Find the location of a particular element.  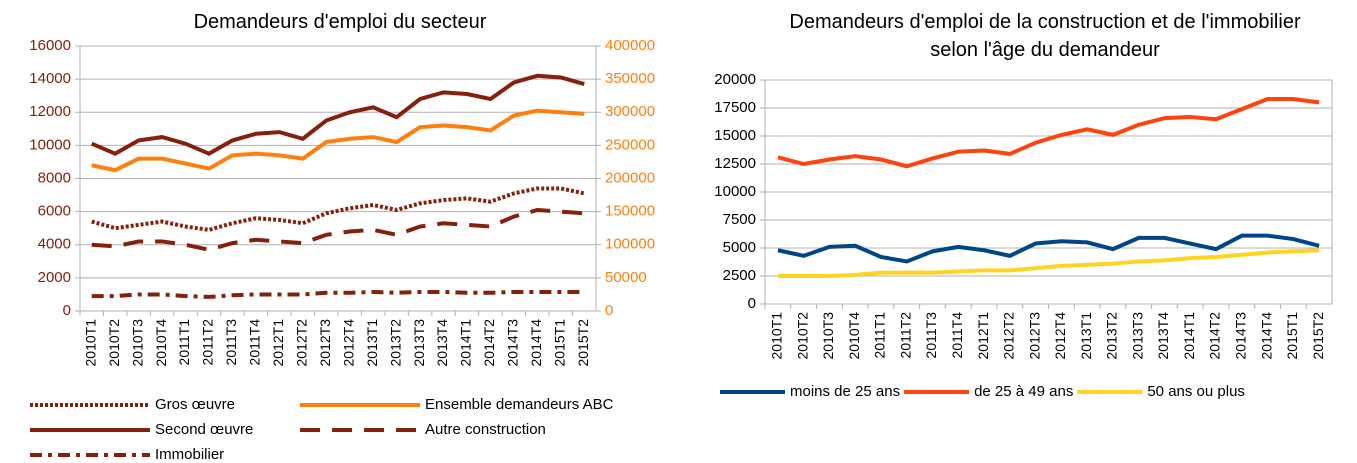

chart-title: Demandeurs d'emploi du secteur is located at coordinates (340, 22).